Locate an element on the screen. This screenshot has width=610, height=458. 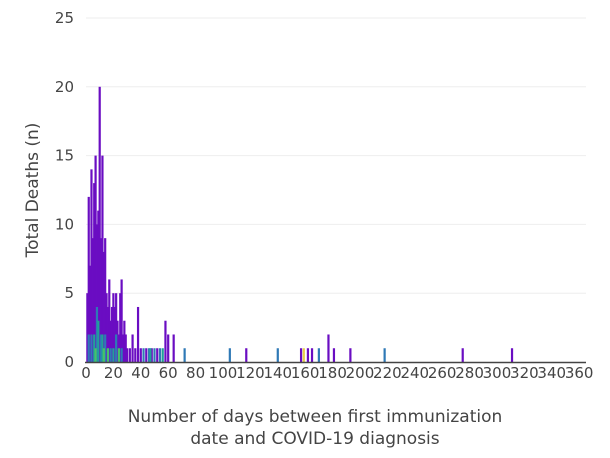
x-tick-80: 80 is located at coordinates (195, 373).